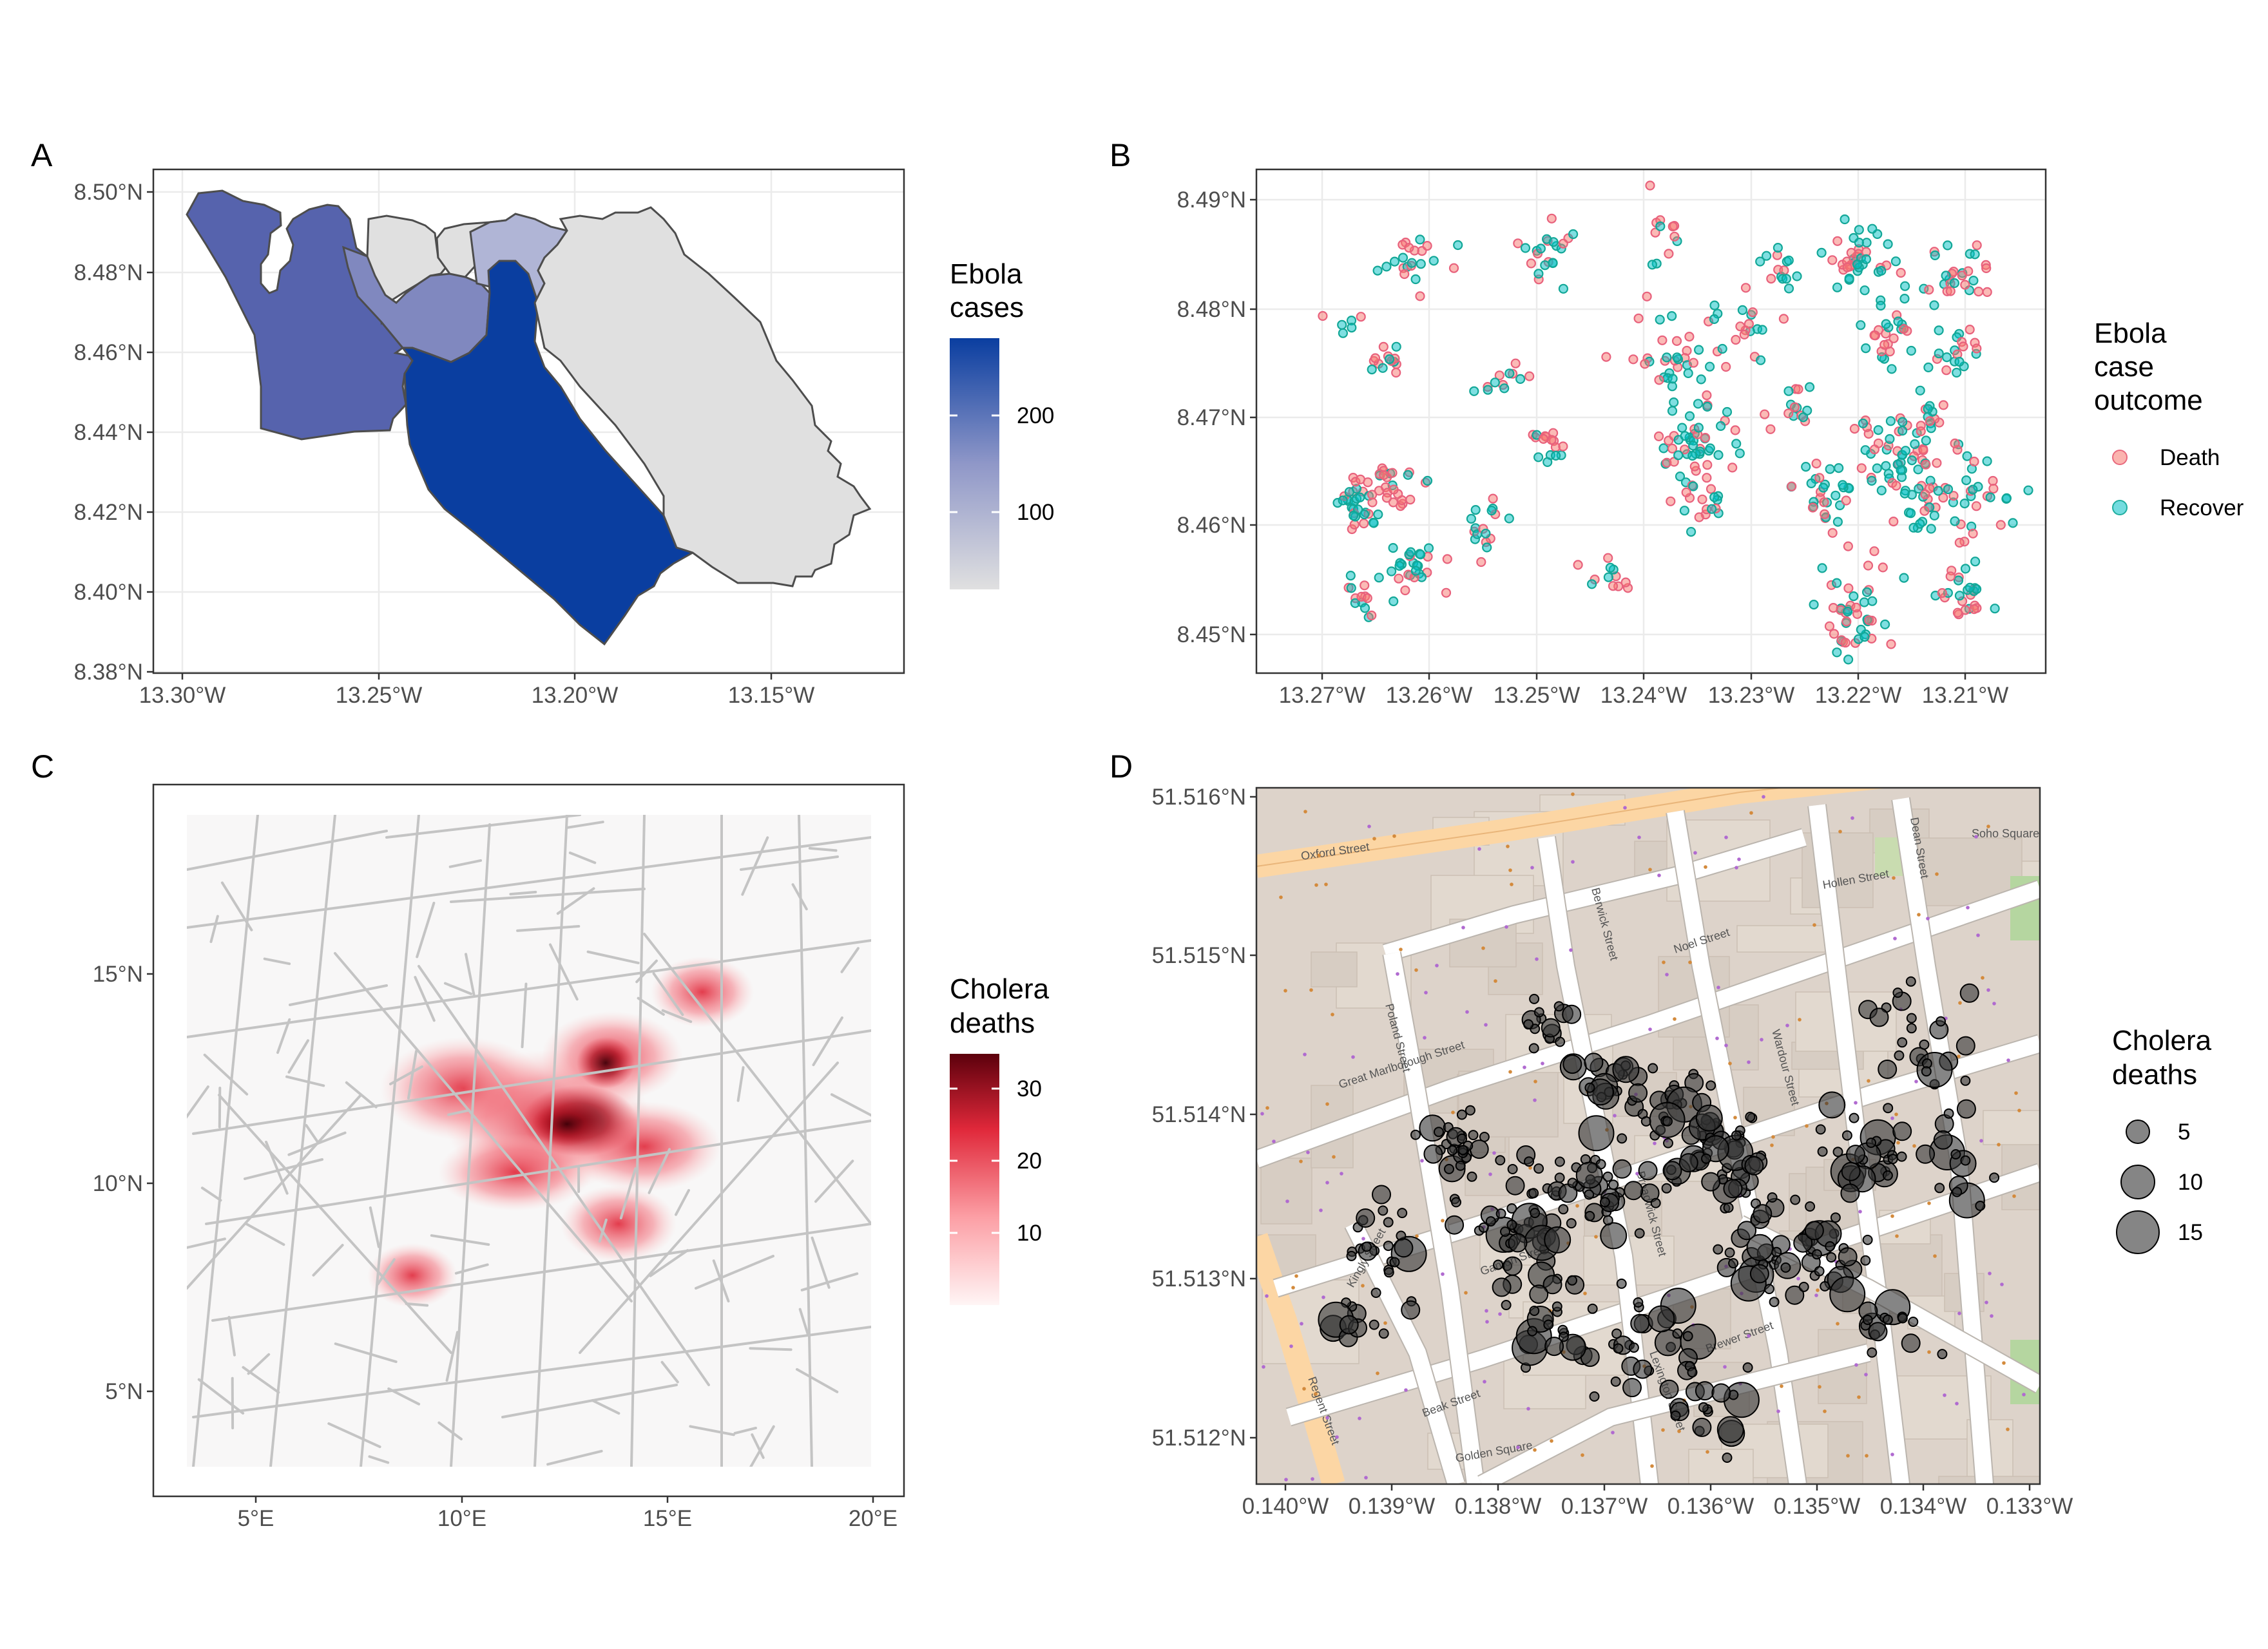 The image size is (2268, 1649). Describe the element at coordinates (1211, 309) in the screenshot. I see `panel-b-y-tick-label: 8.48°N` at that location.